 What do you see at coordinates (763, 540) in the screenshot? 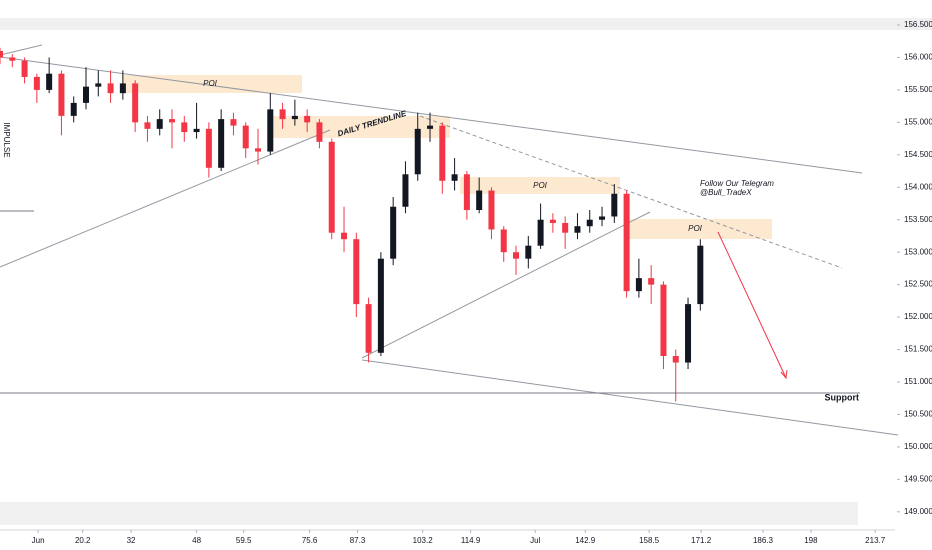
I see `x-tick-label: 186.3` at bounding box center [763, 540].